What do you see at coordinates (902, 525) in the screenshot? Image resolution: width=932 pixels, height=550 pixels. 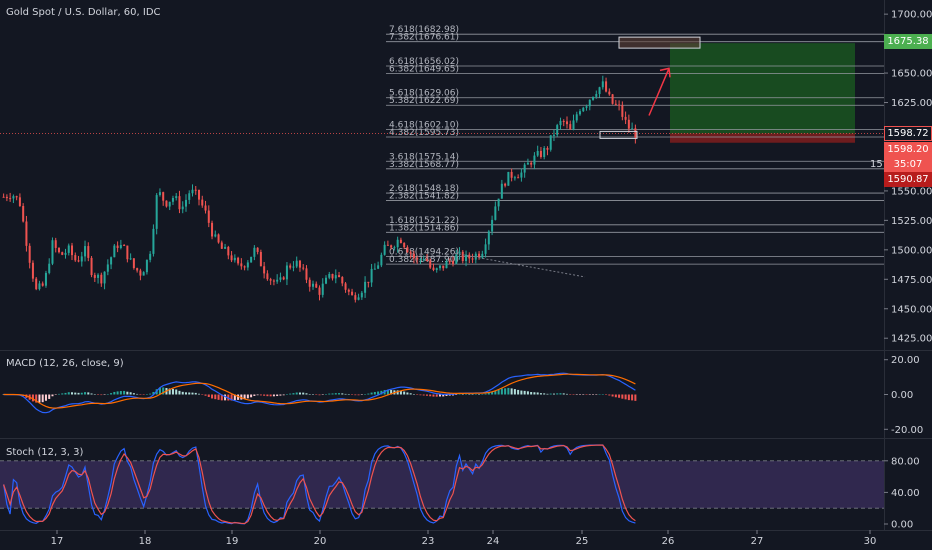 I see `stoch-tick-label: 0.00` at bounding box center [902, 525].